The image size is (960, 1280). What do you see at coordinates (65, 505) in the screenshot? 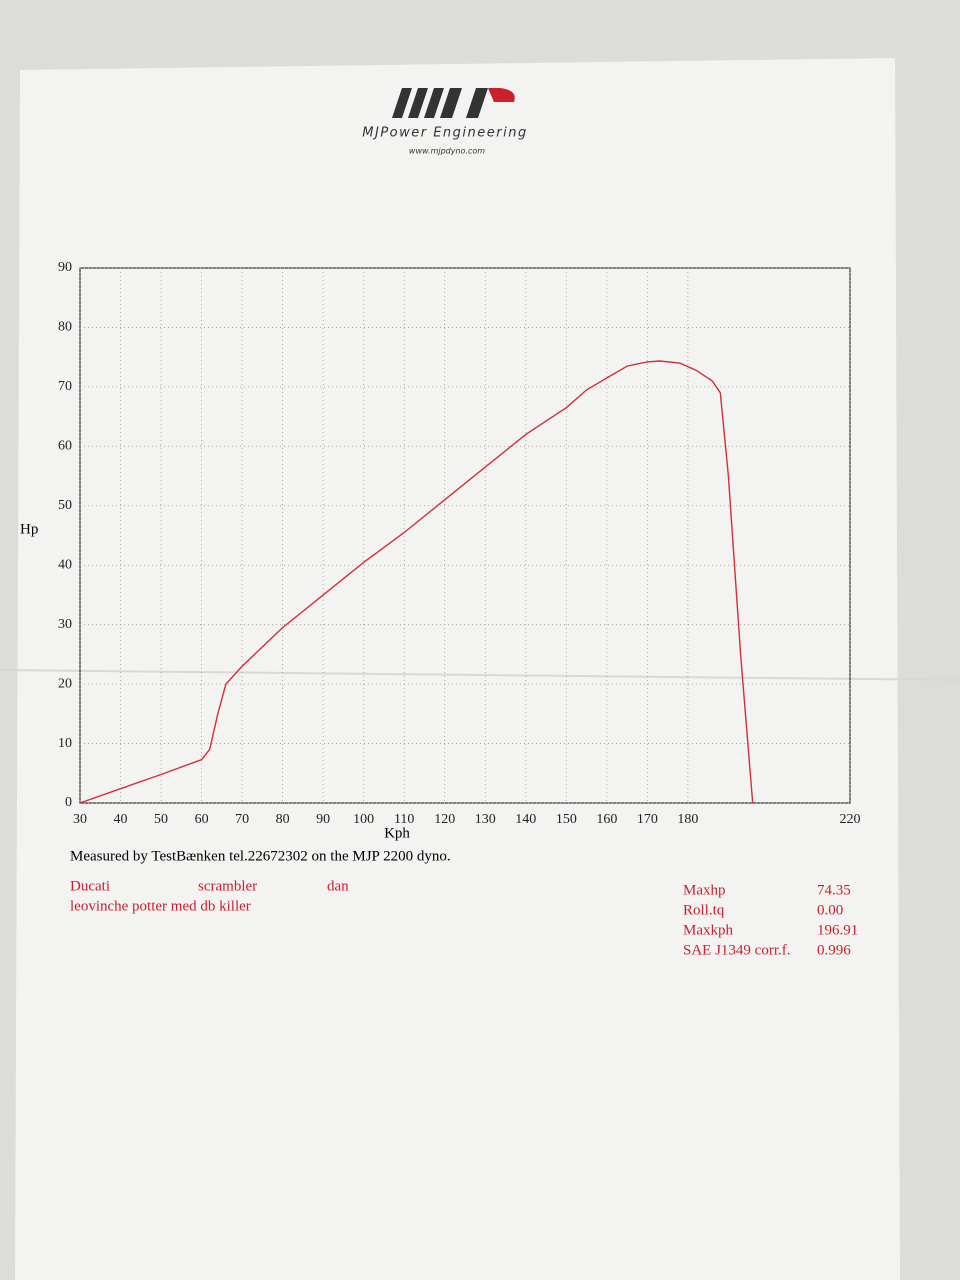
I see `y-tick-label: 50` at bounding box center [65, 505].